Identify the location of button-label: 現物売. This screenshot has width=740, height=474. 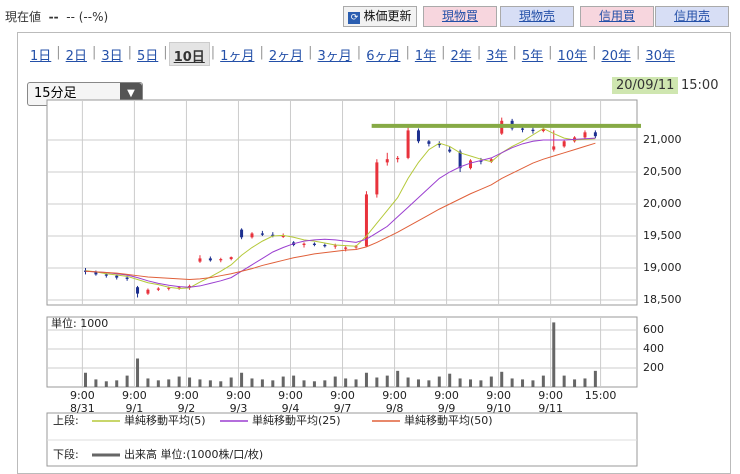
(536, 16).